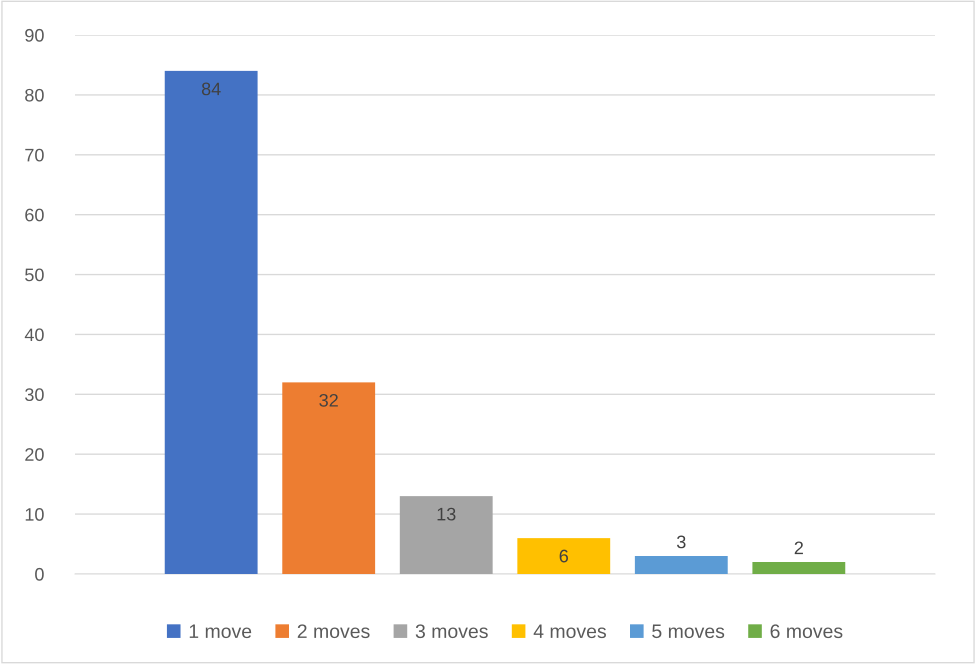 Image resolution: width=976 pixels, height=664 pixels. What do you see at coordinates (34, 454) in the screenshot?
I see `y-tick-label: 20` at bounding box center [34, 454].